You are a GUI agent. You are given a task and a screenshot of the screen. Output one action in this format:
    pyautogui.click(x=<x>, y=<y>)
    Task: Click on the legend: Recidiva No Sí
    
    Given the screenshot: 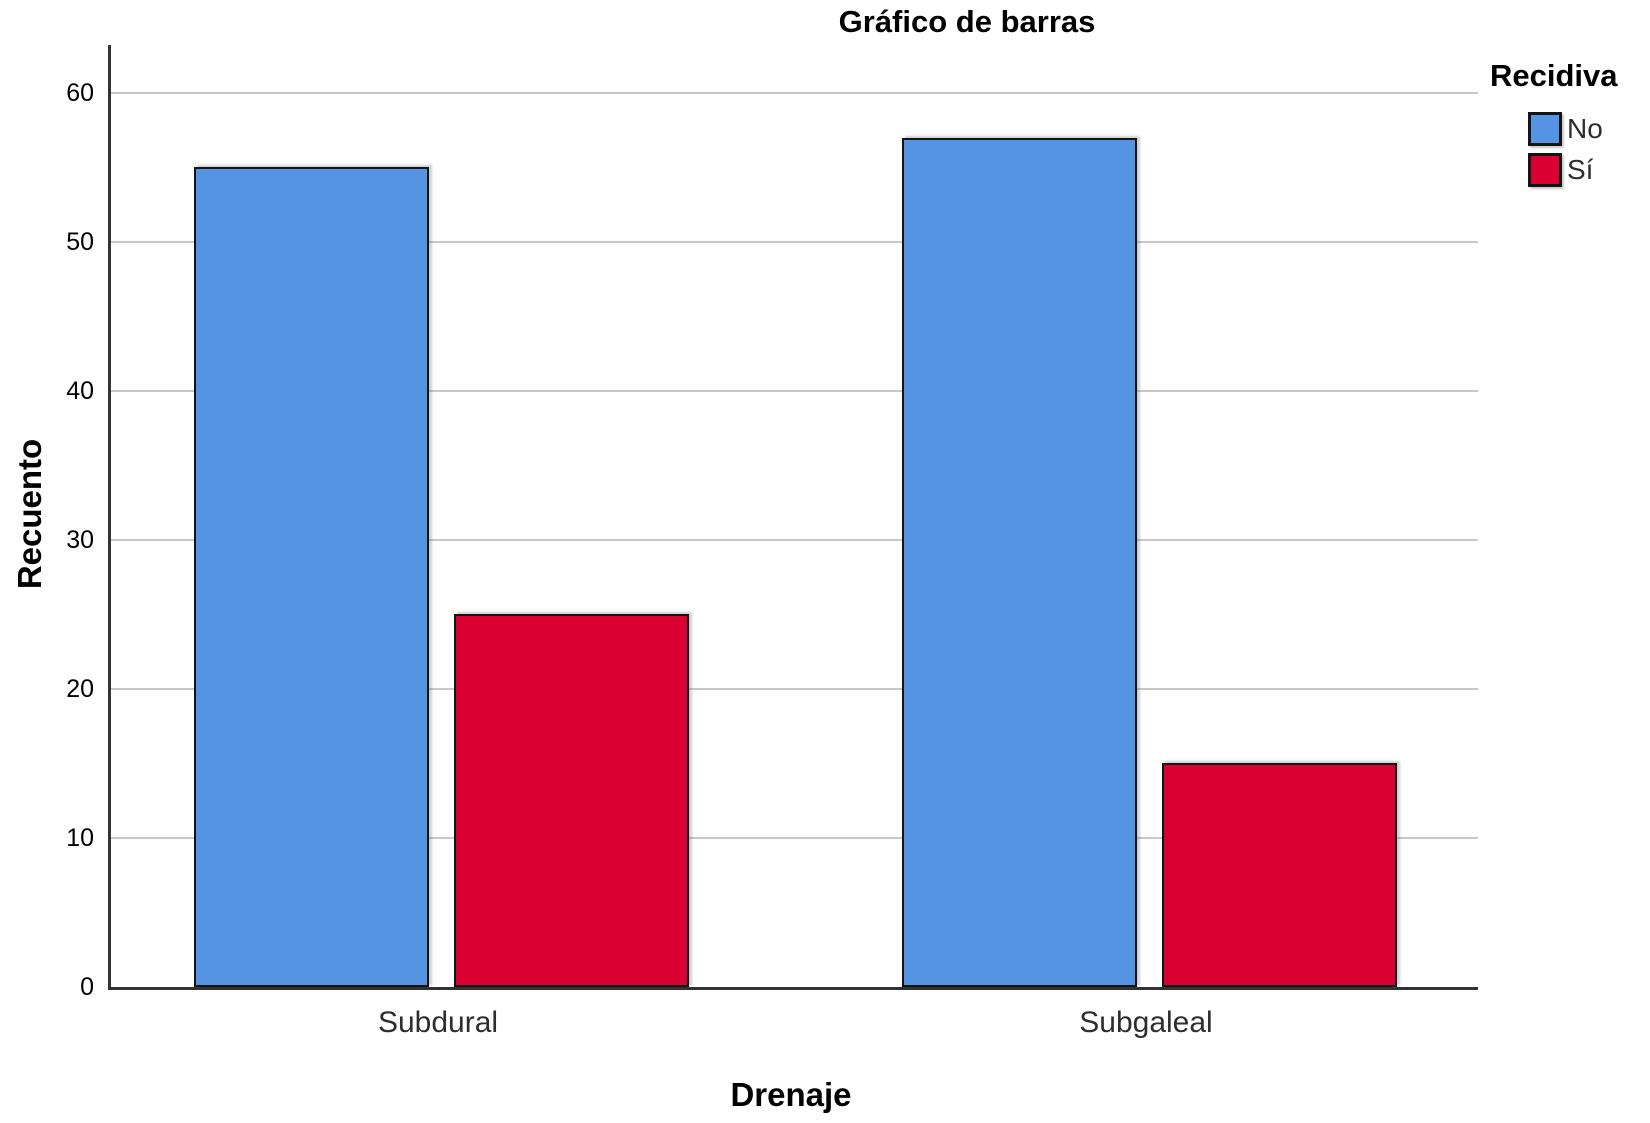 What is the action you would take?
    pyautogui.click(x=1554, y=126)
    